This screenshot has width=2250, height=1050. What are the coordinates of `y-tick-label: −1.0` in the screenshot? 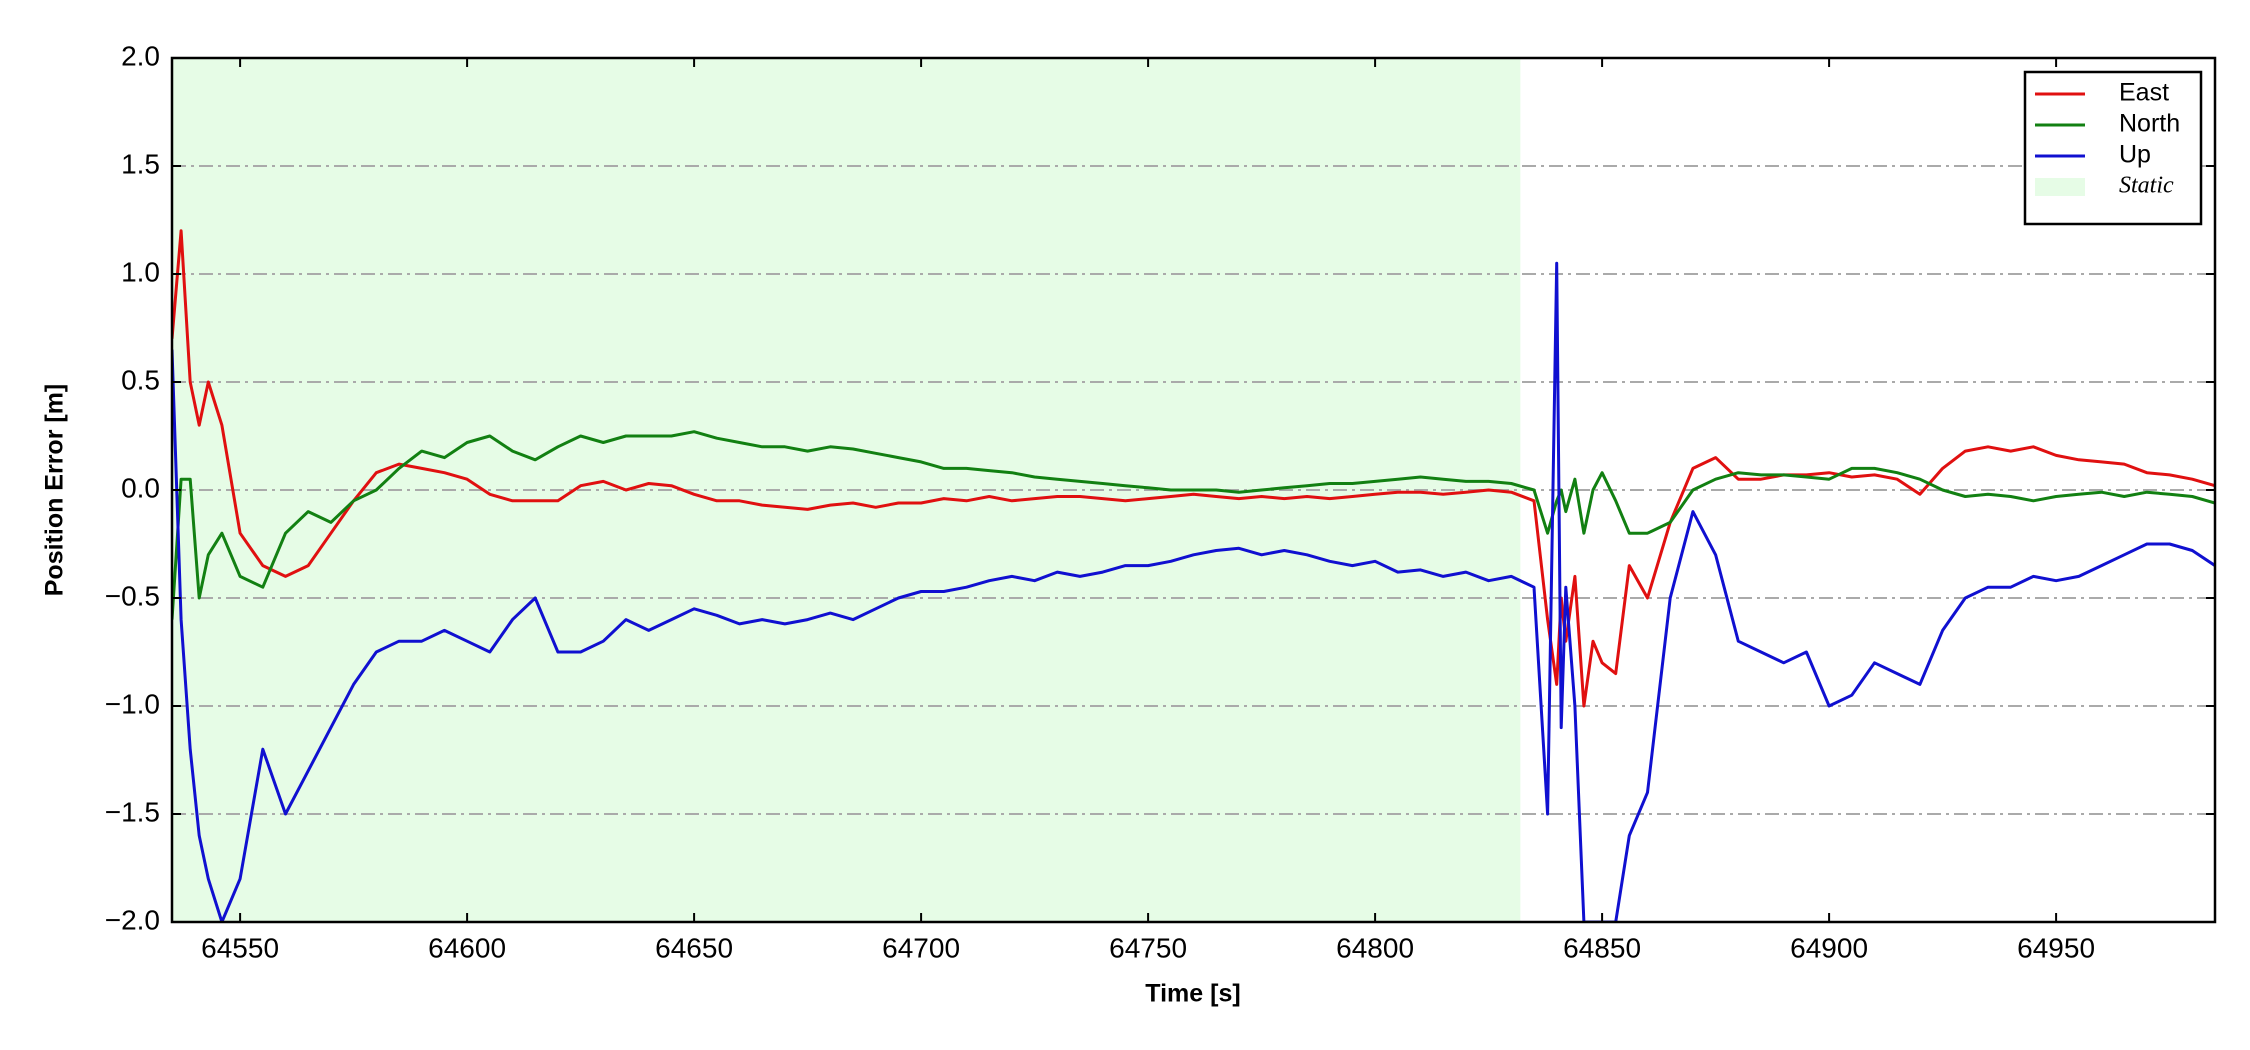 It's located at (132, 703).